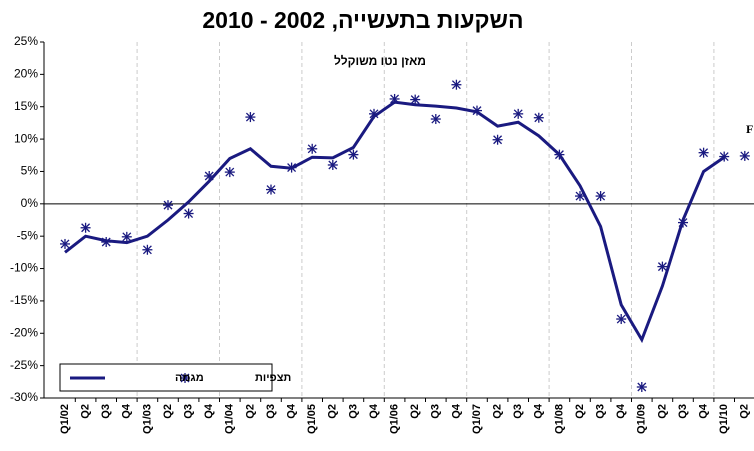  I want to click on y-tick-label: -5%, so click(28, 235).